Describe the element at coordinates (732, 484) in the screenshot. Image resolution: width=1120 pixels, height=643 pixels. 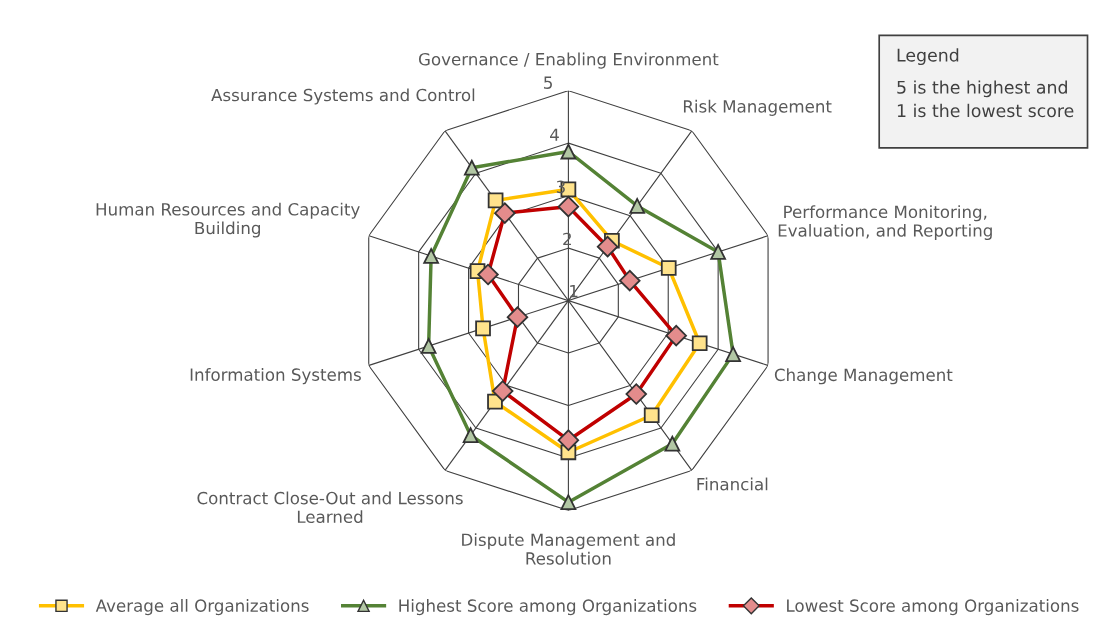
I see `spoke-label: Financial` at that location.